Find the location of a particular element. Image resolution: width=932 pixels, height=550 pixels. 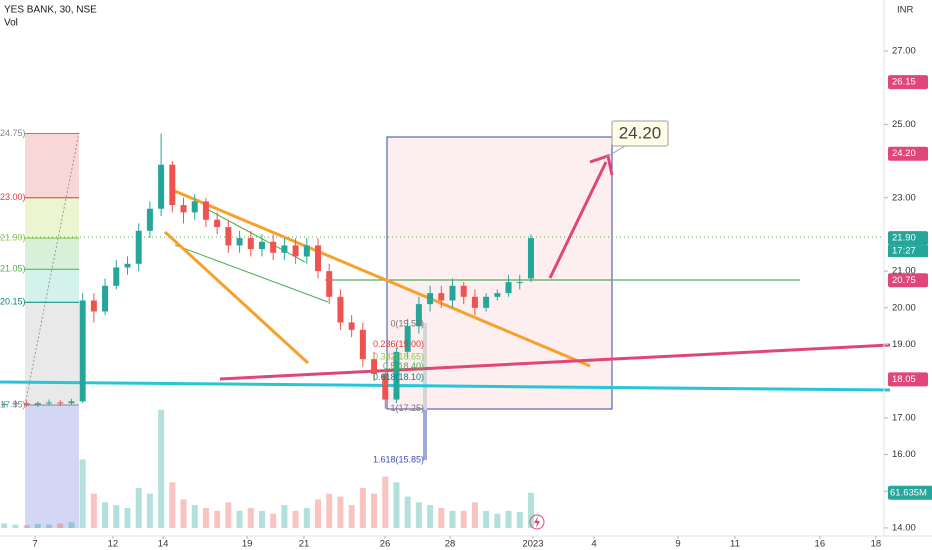

callout-pointer is located at coordinates (615, 152).